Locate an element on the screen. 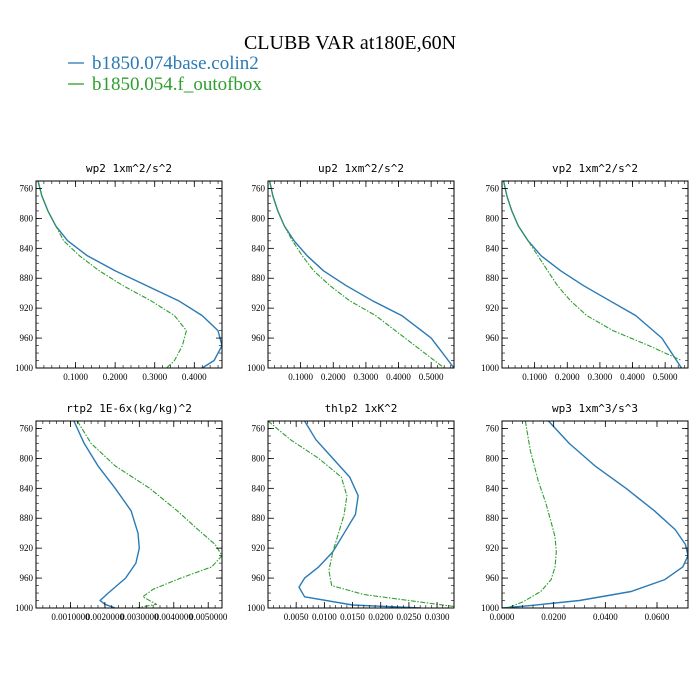 This screenshot has width=700, height=700. panel-title-1: up2 1xm^2/s^2 is located at coordinates (361, 168).